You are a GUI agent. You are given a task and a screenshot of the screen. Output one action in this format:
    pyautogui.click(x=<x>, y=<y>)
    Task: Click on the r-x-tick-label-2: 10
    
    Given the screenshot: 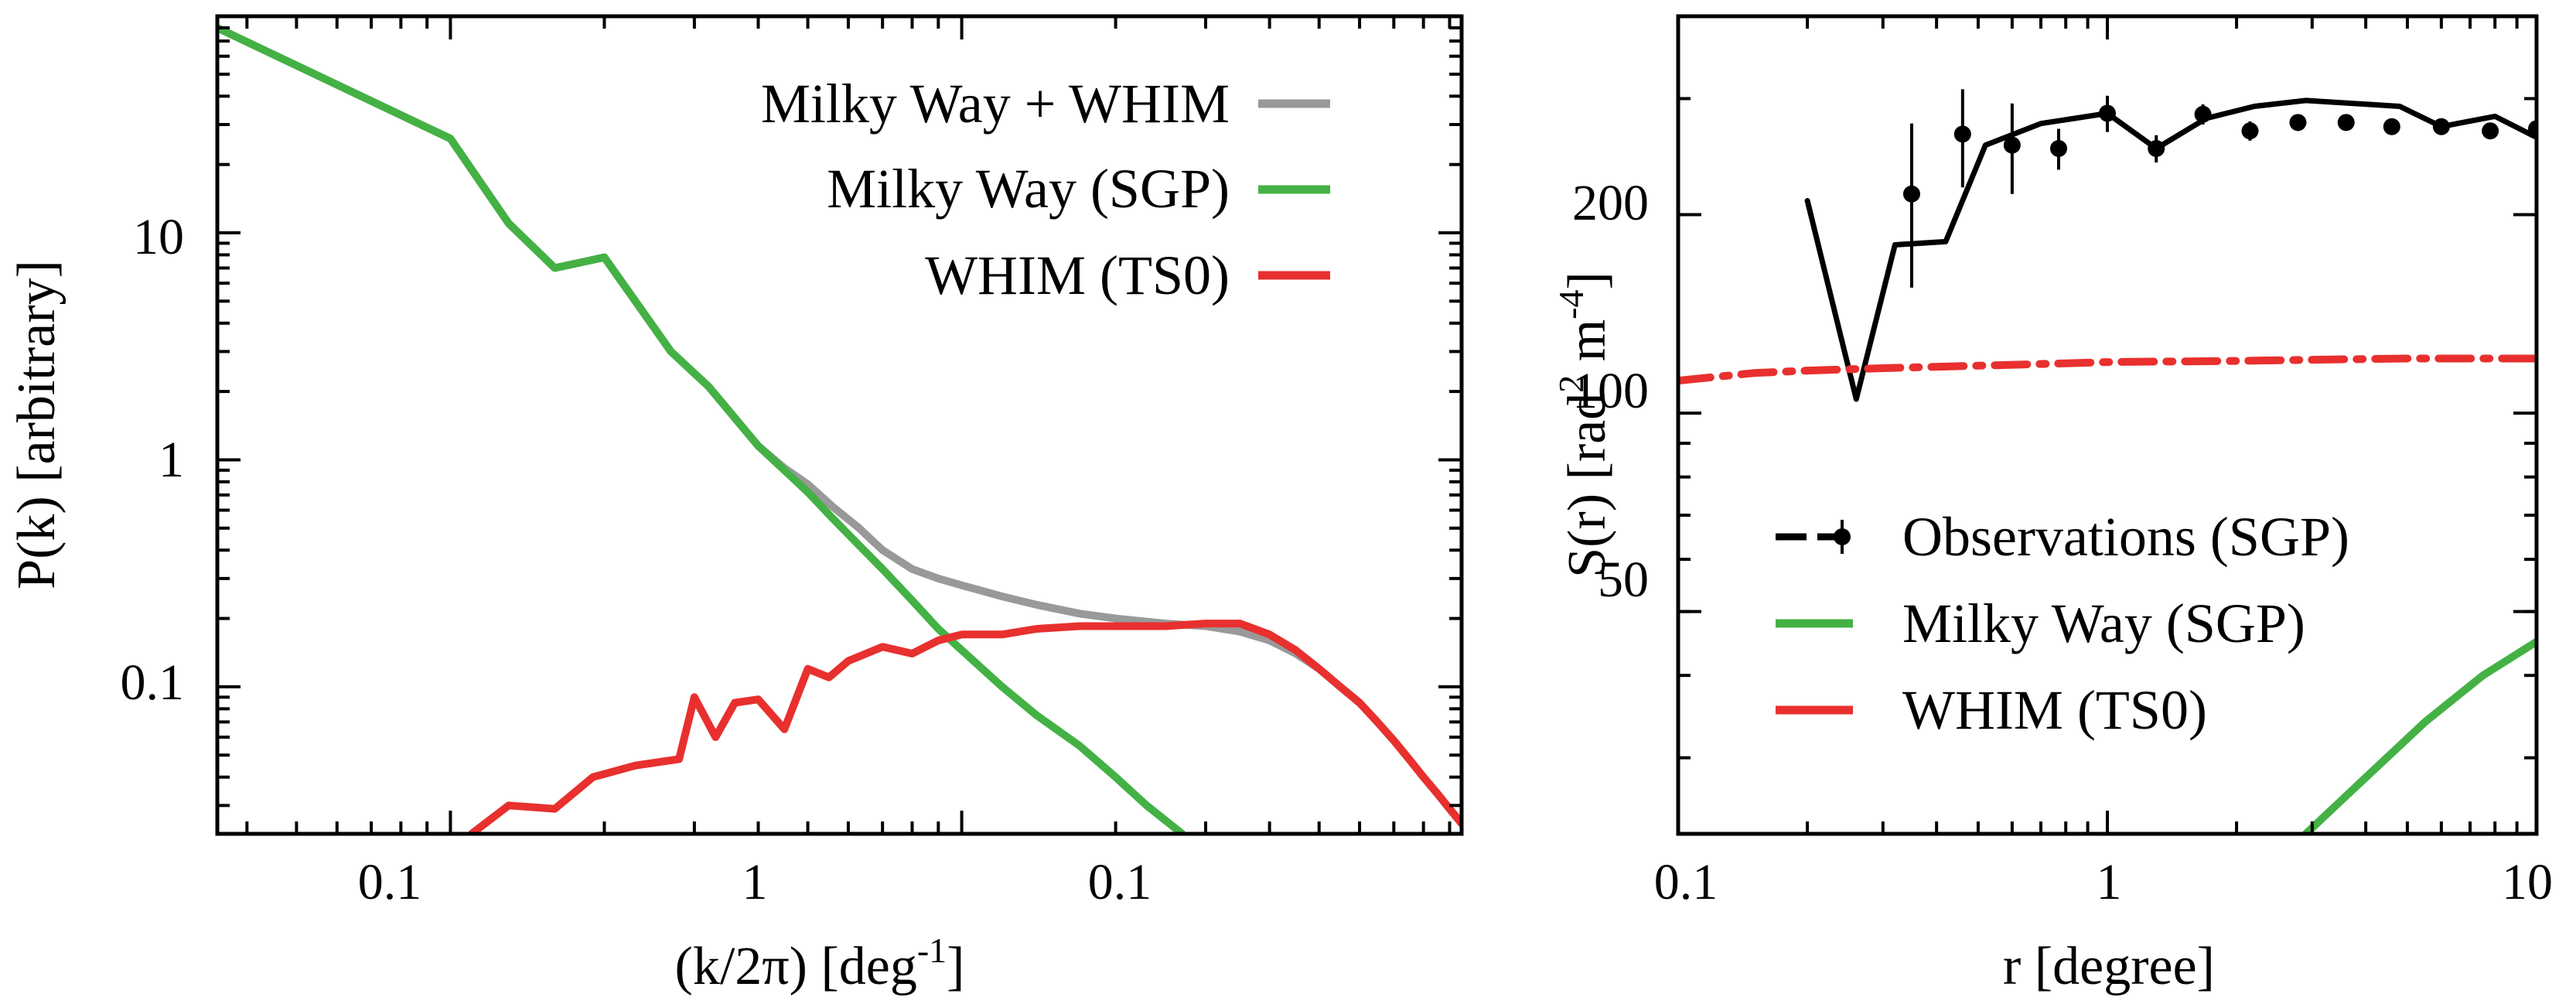 What is the action you would take?
    pyautogui.click(x=2527, y=882)
    